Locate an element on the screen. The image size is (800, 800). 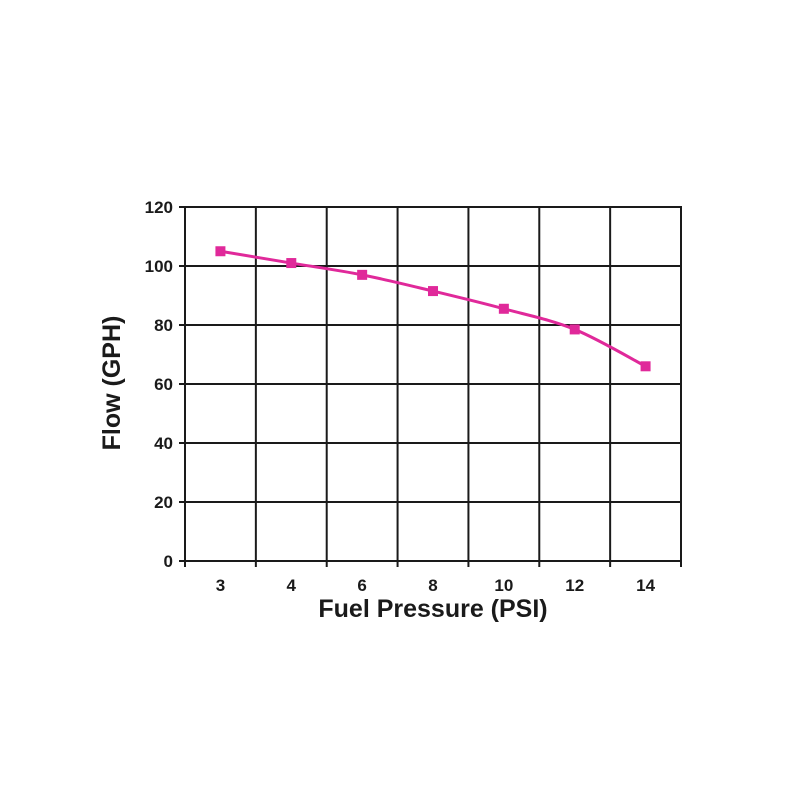
x-tick-label: 6 is located at coordinates (361, 585).